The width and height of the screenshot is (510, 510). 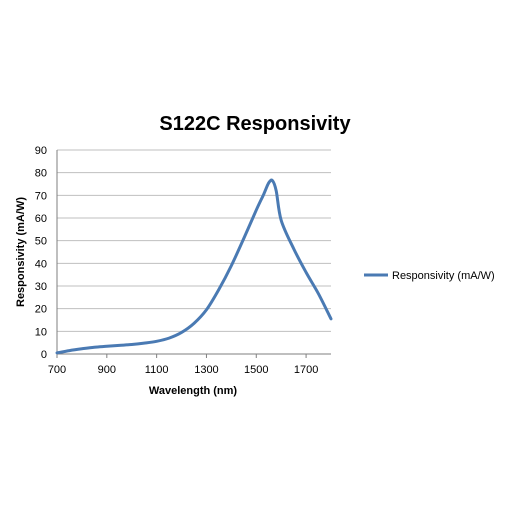 I want to click on x-tick-label: 1500, so click(x=256, y=370).